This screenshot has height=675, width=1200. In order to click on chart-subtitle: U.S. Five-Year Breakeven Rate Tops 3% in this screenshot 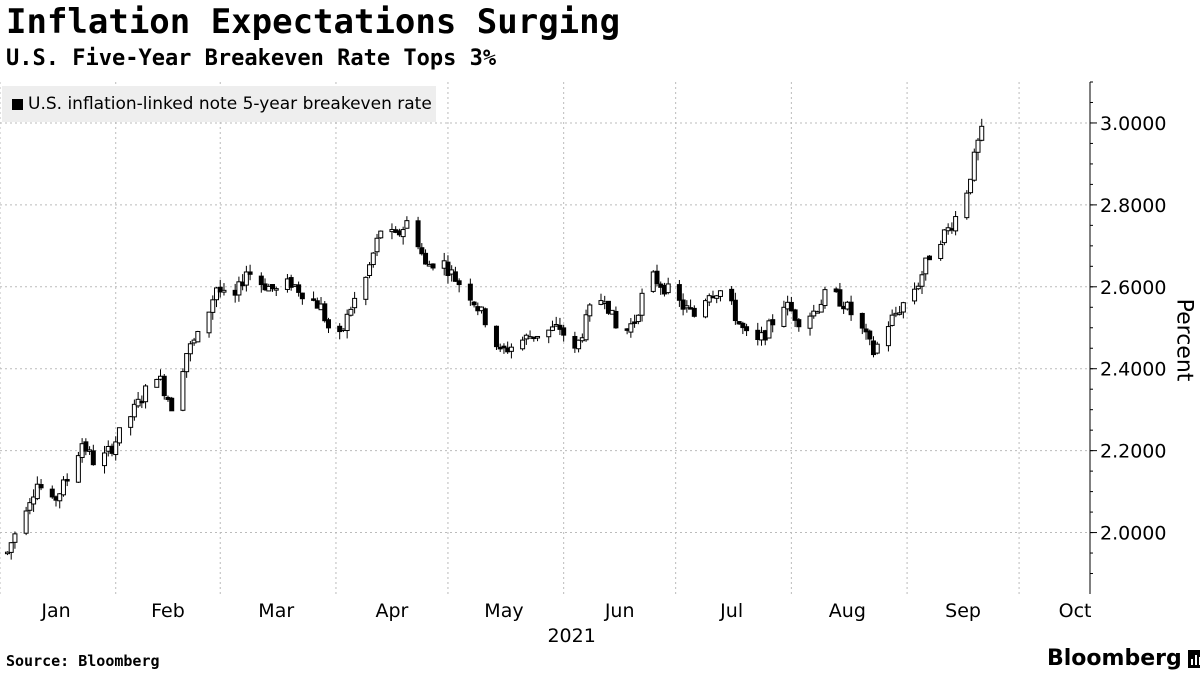, I will do `click(251, 58)`.